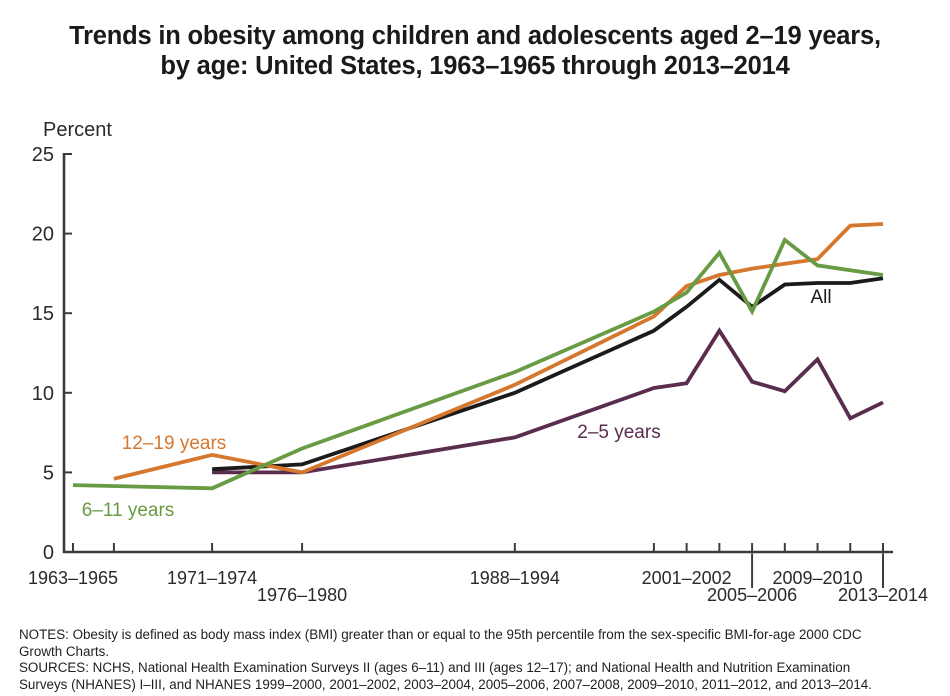 The height and width of the screenshot is (696, 950). I want to click on x-tick-label: 1976–1980, so click(302, 595).